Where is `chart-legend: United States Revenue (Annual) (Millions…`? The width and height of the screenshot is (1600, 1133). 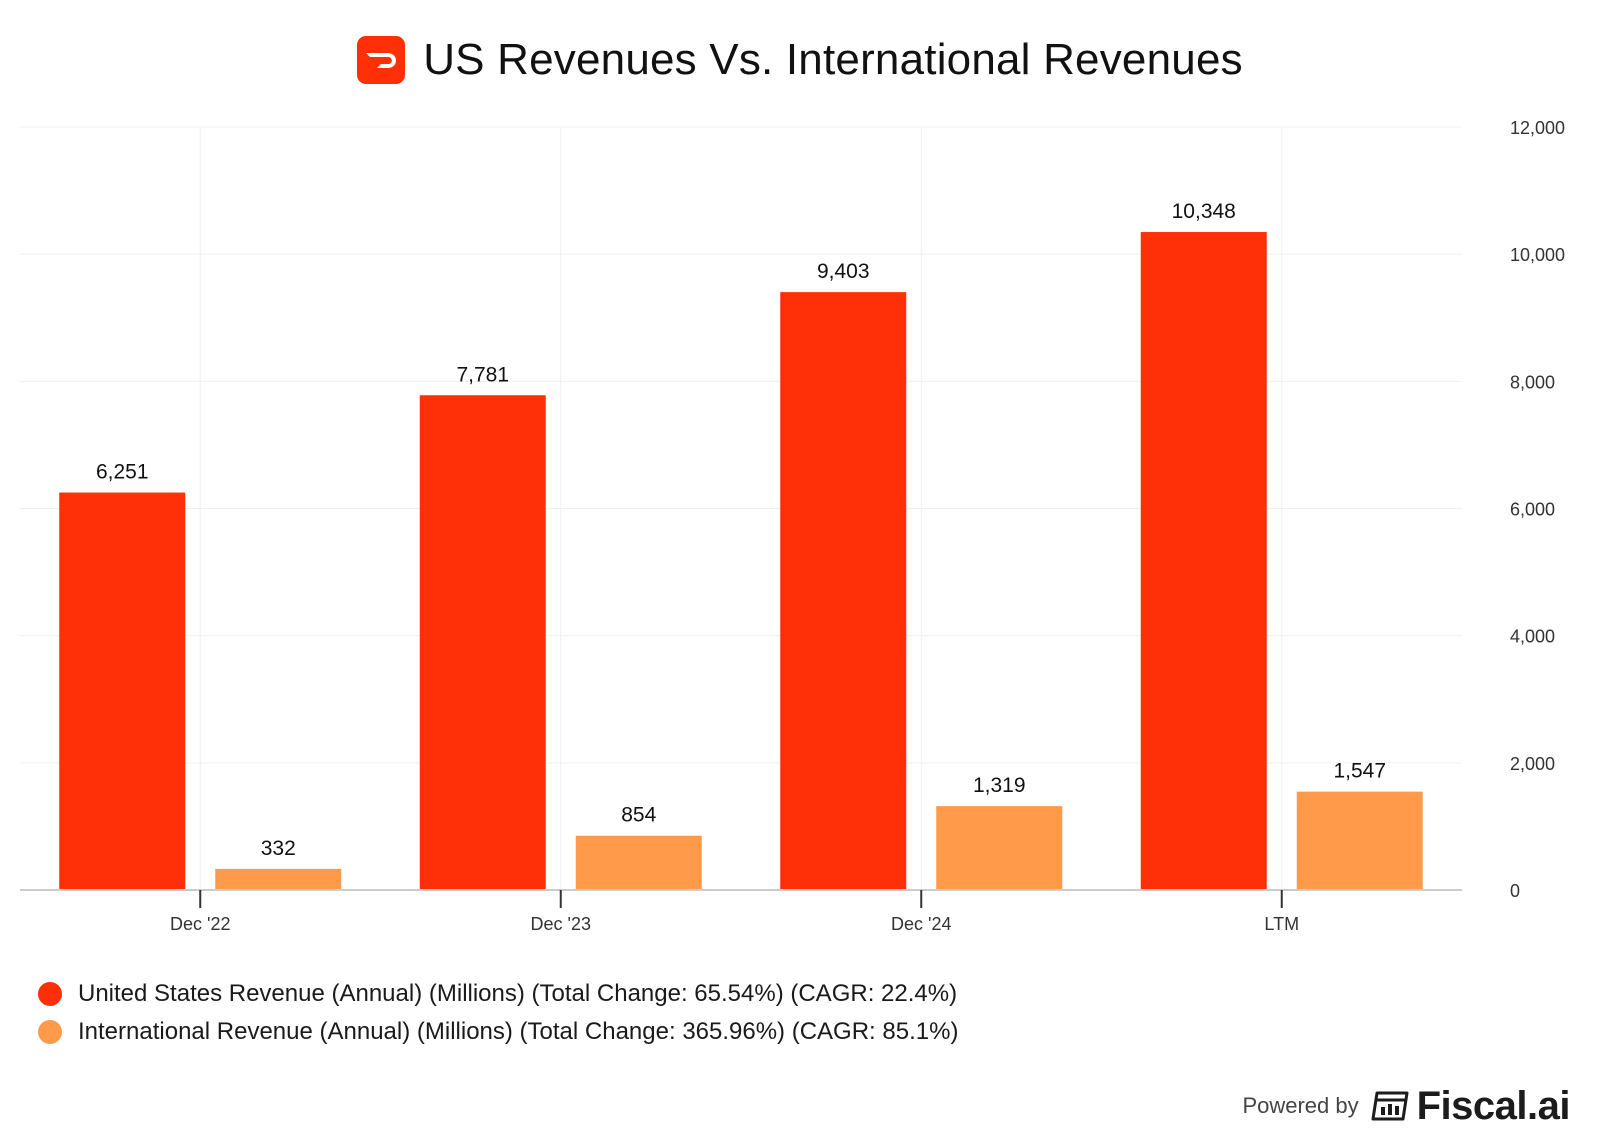
chart-legend: United States Revenue (Annual) (Millions… is located at coordinates (498, 1013).